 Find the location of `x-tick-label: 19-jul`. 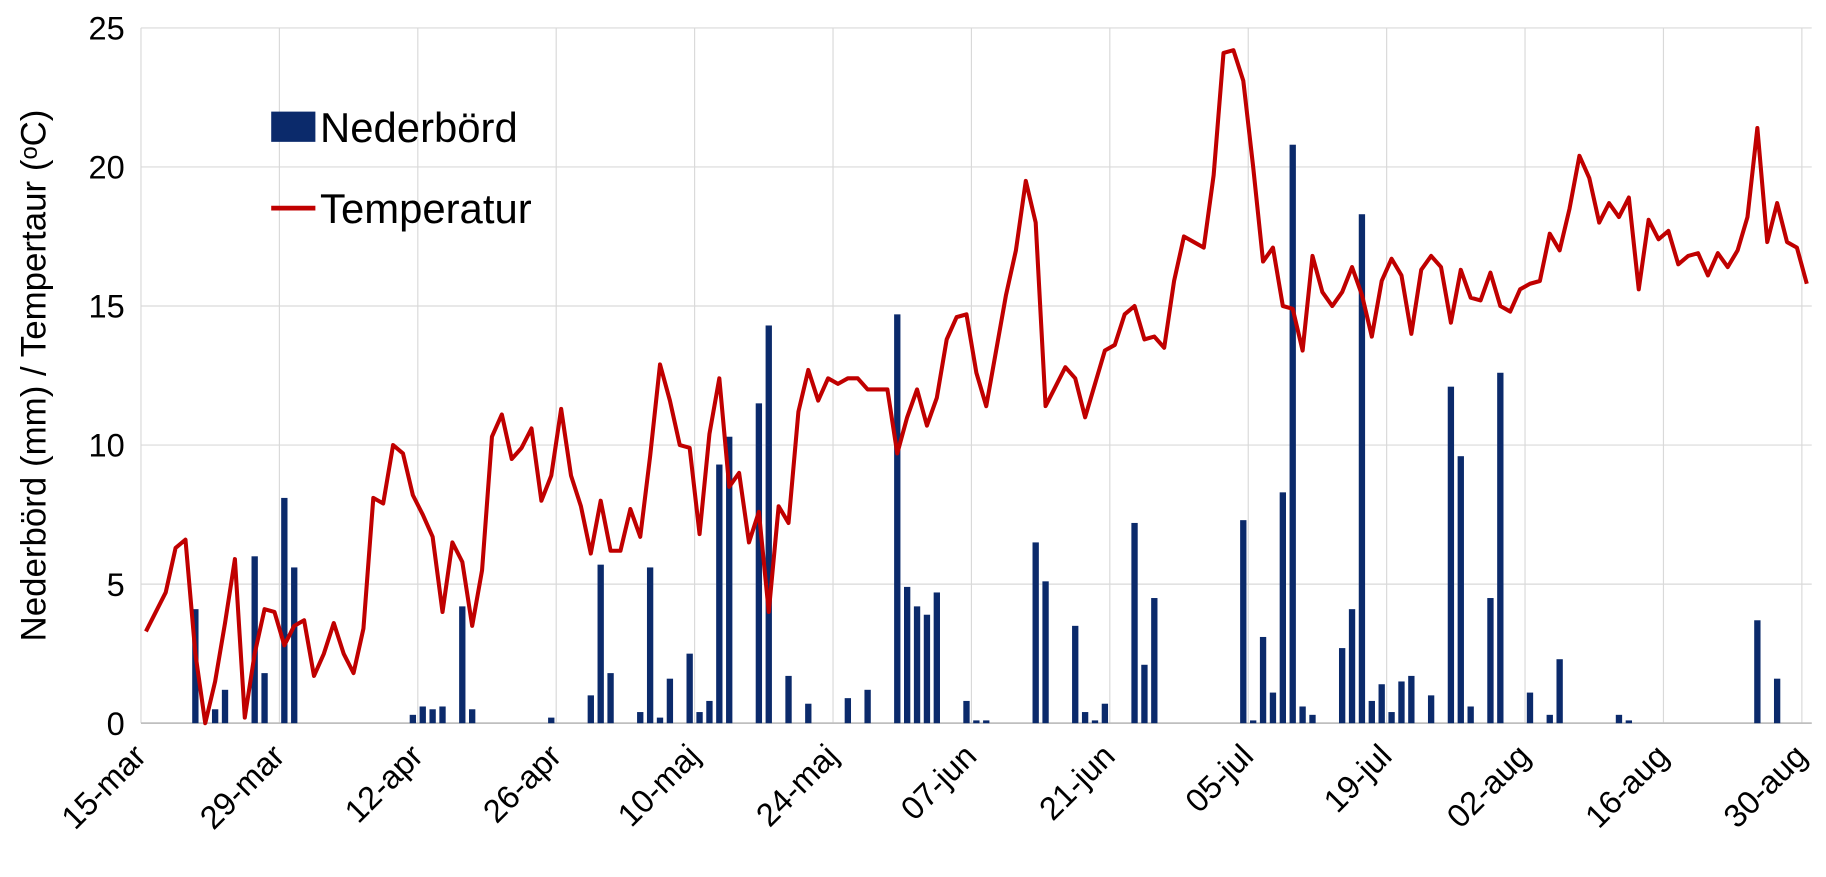

x-tick-label: 19-jul is located at coordinates (1358, 779).